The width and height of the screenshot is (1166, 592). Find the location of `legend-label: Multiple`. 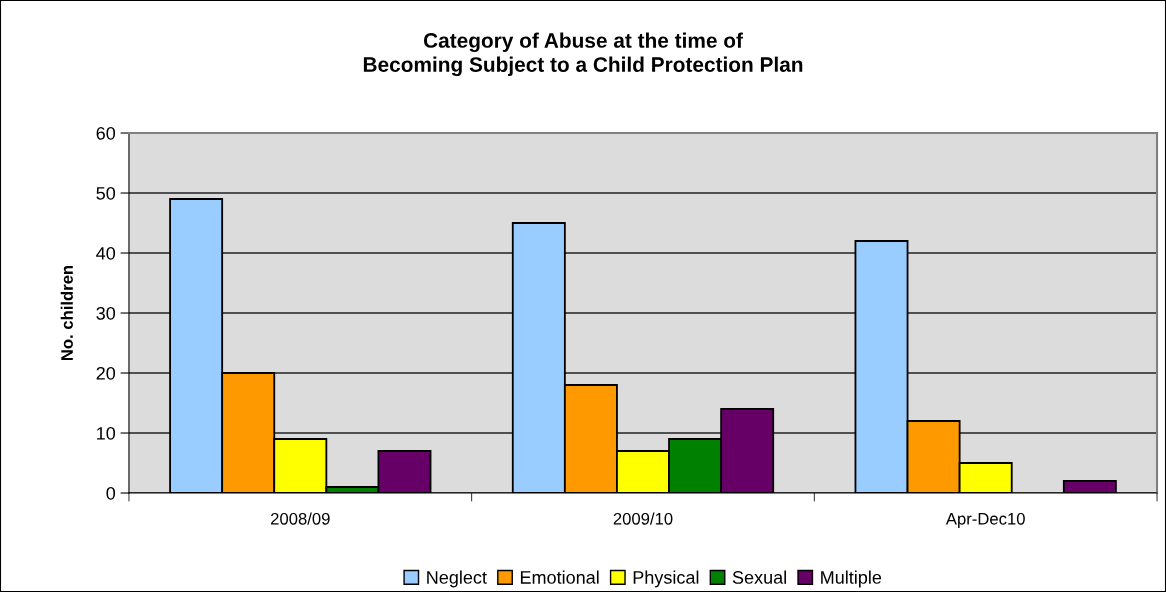

legend-label: Multiple is located at coordinates (851, 579).